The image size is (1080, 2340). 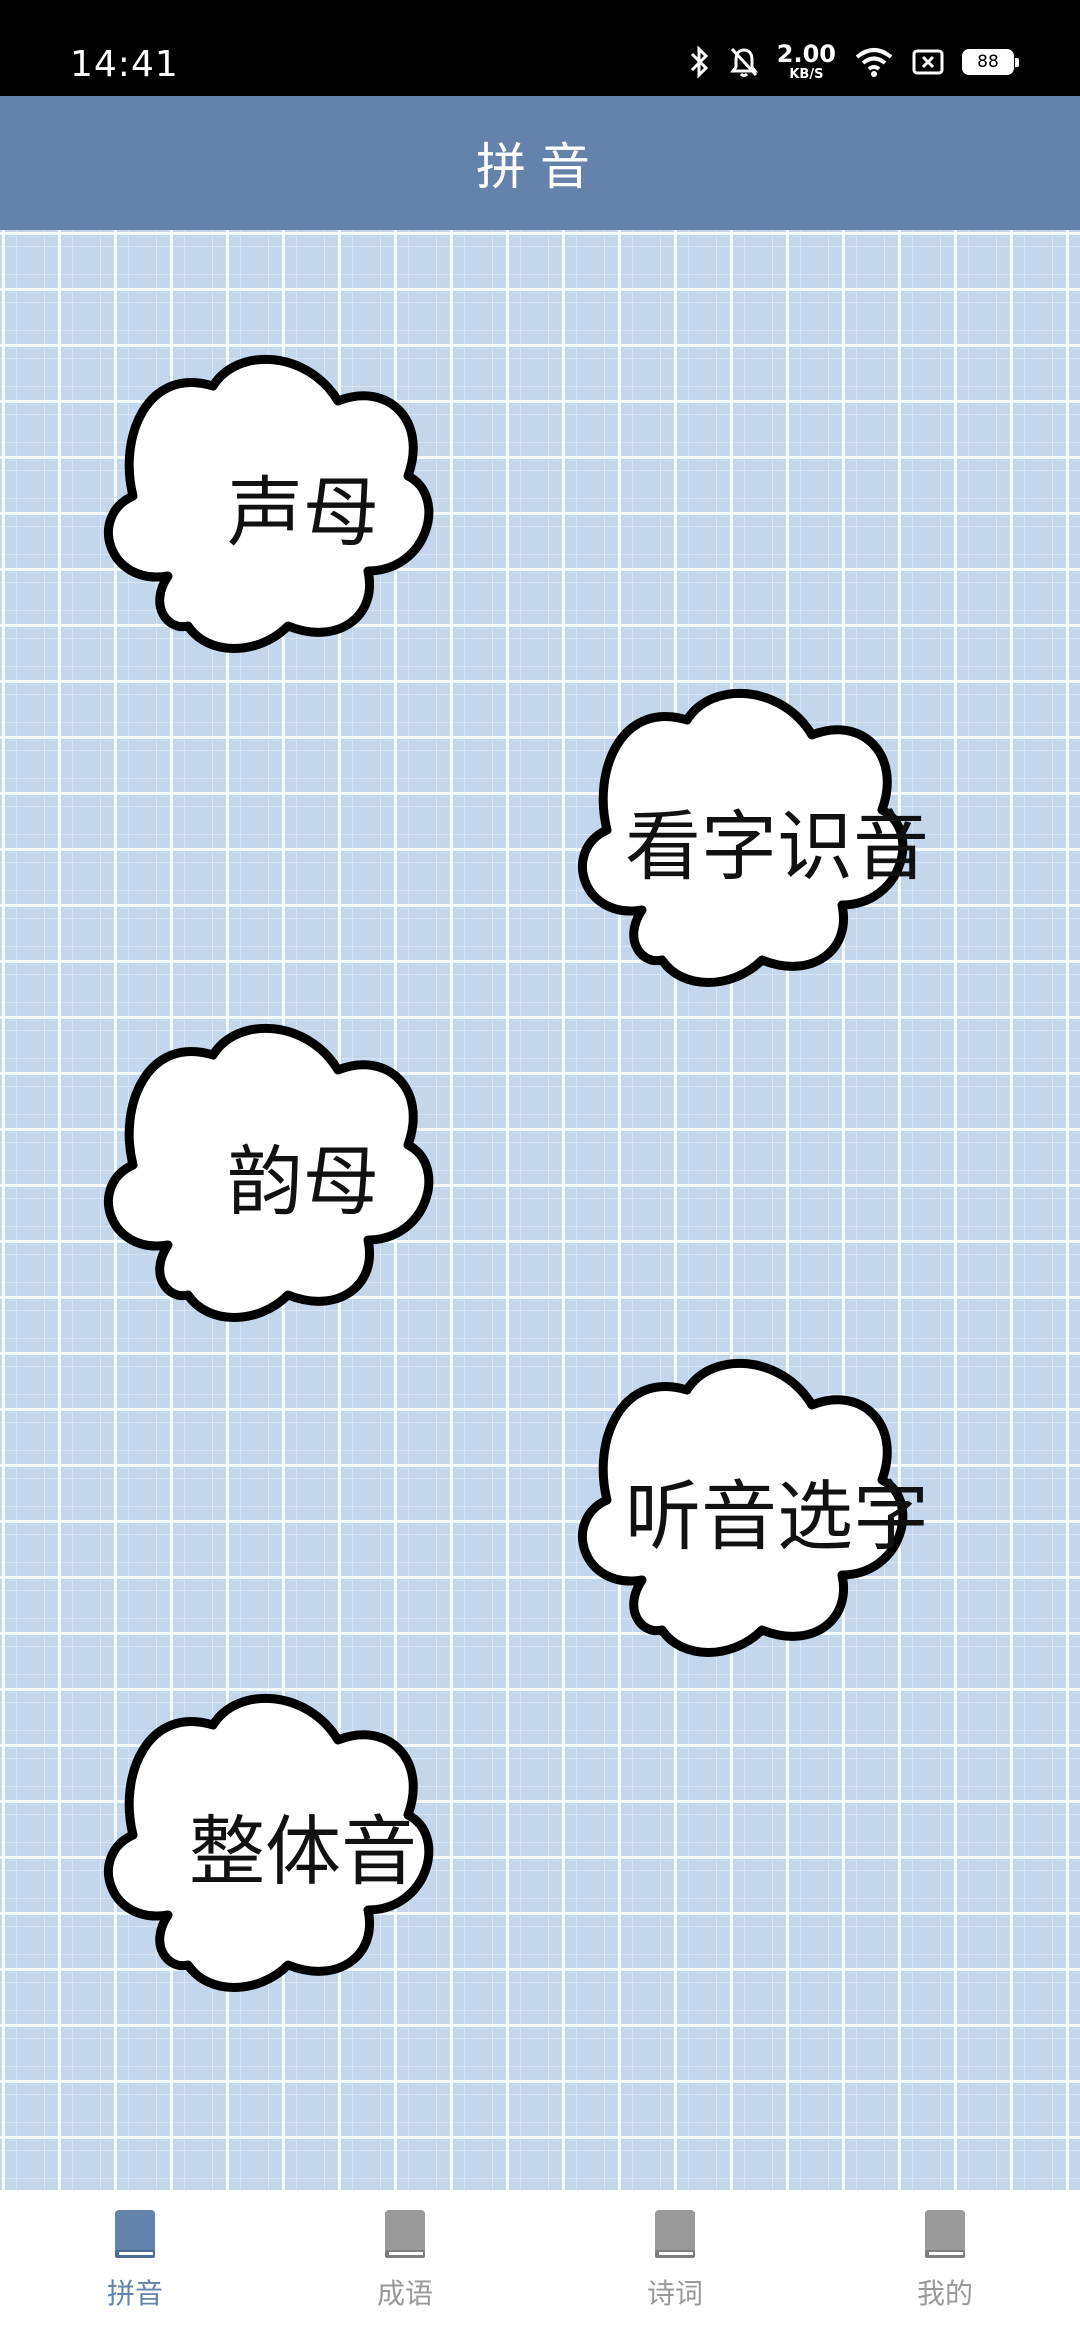 I want to click on nav-item-pinyin: 拼音, so click(x=135, y=2265).